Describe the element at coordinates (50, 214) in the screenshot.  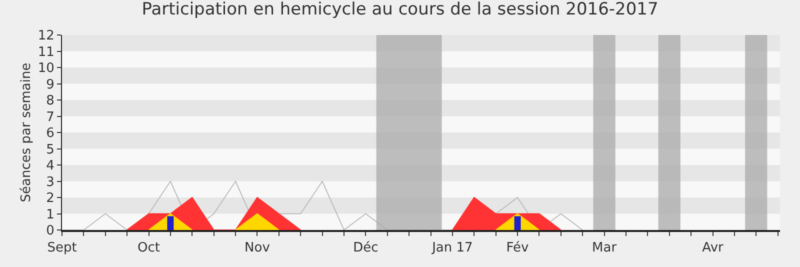
I see `y-tick-label: 1` at that location.